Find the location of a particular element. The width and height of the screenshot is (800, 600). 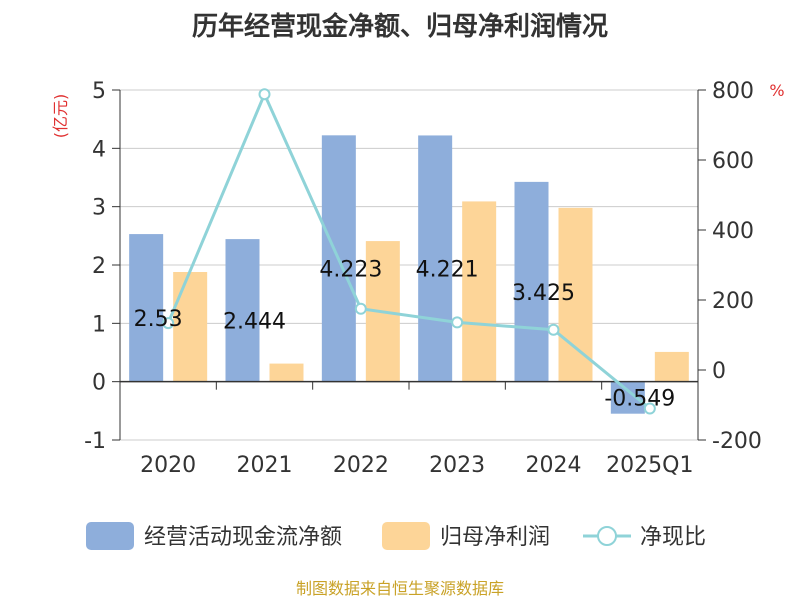

left-tick-label: 3 is located at coordinates (99, 208).